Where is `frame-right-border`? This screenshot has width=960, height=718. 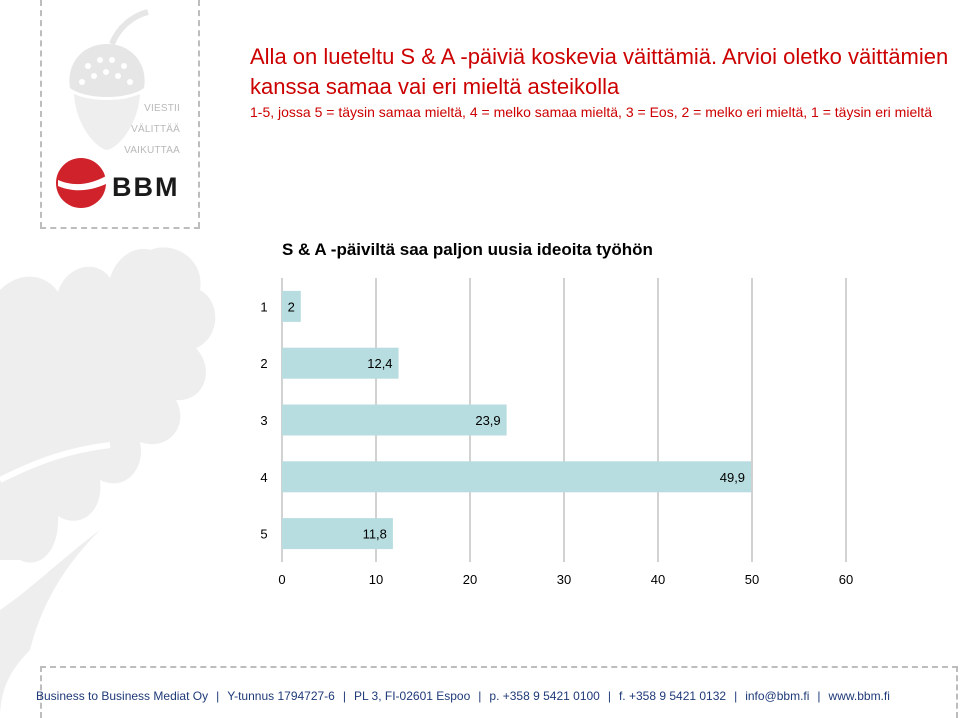 frame-right-border is located at coordinates (199, 114).